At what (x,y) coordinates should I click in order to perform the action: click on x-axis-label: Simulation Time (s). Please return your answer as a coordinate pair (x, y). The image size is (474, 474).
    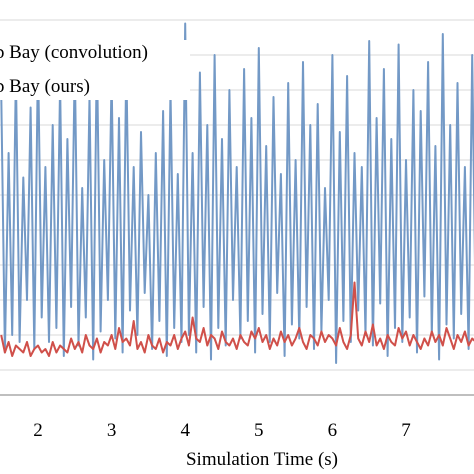
    Looking at the image, I should click on (262, 459).